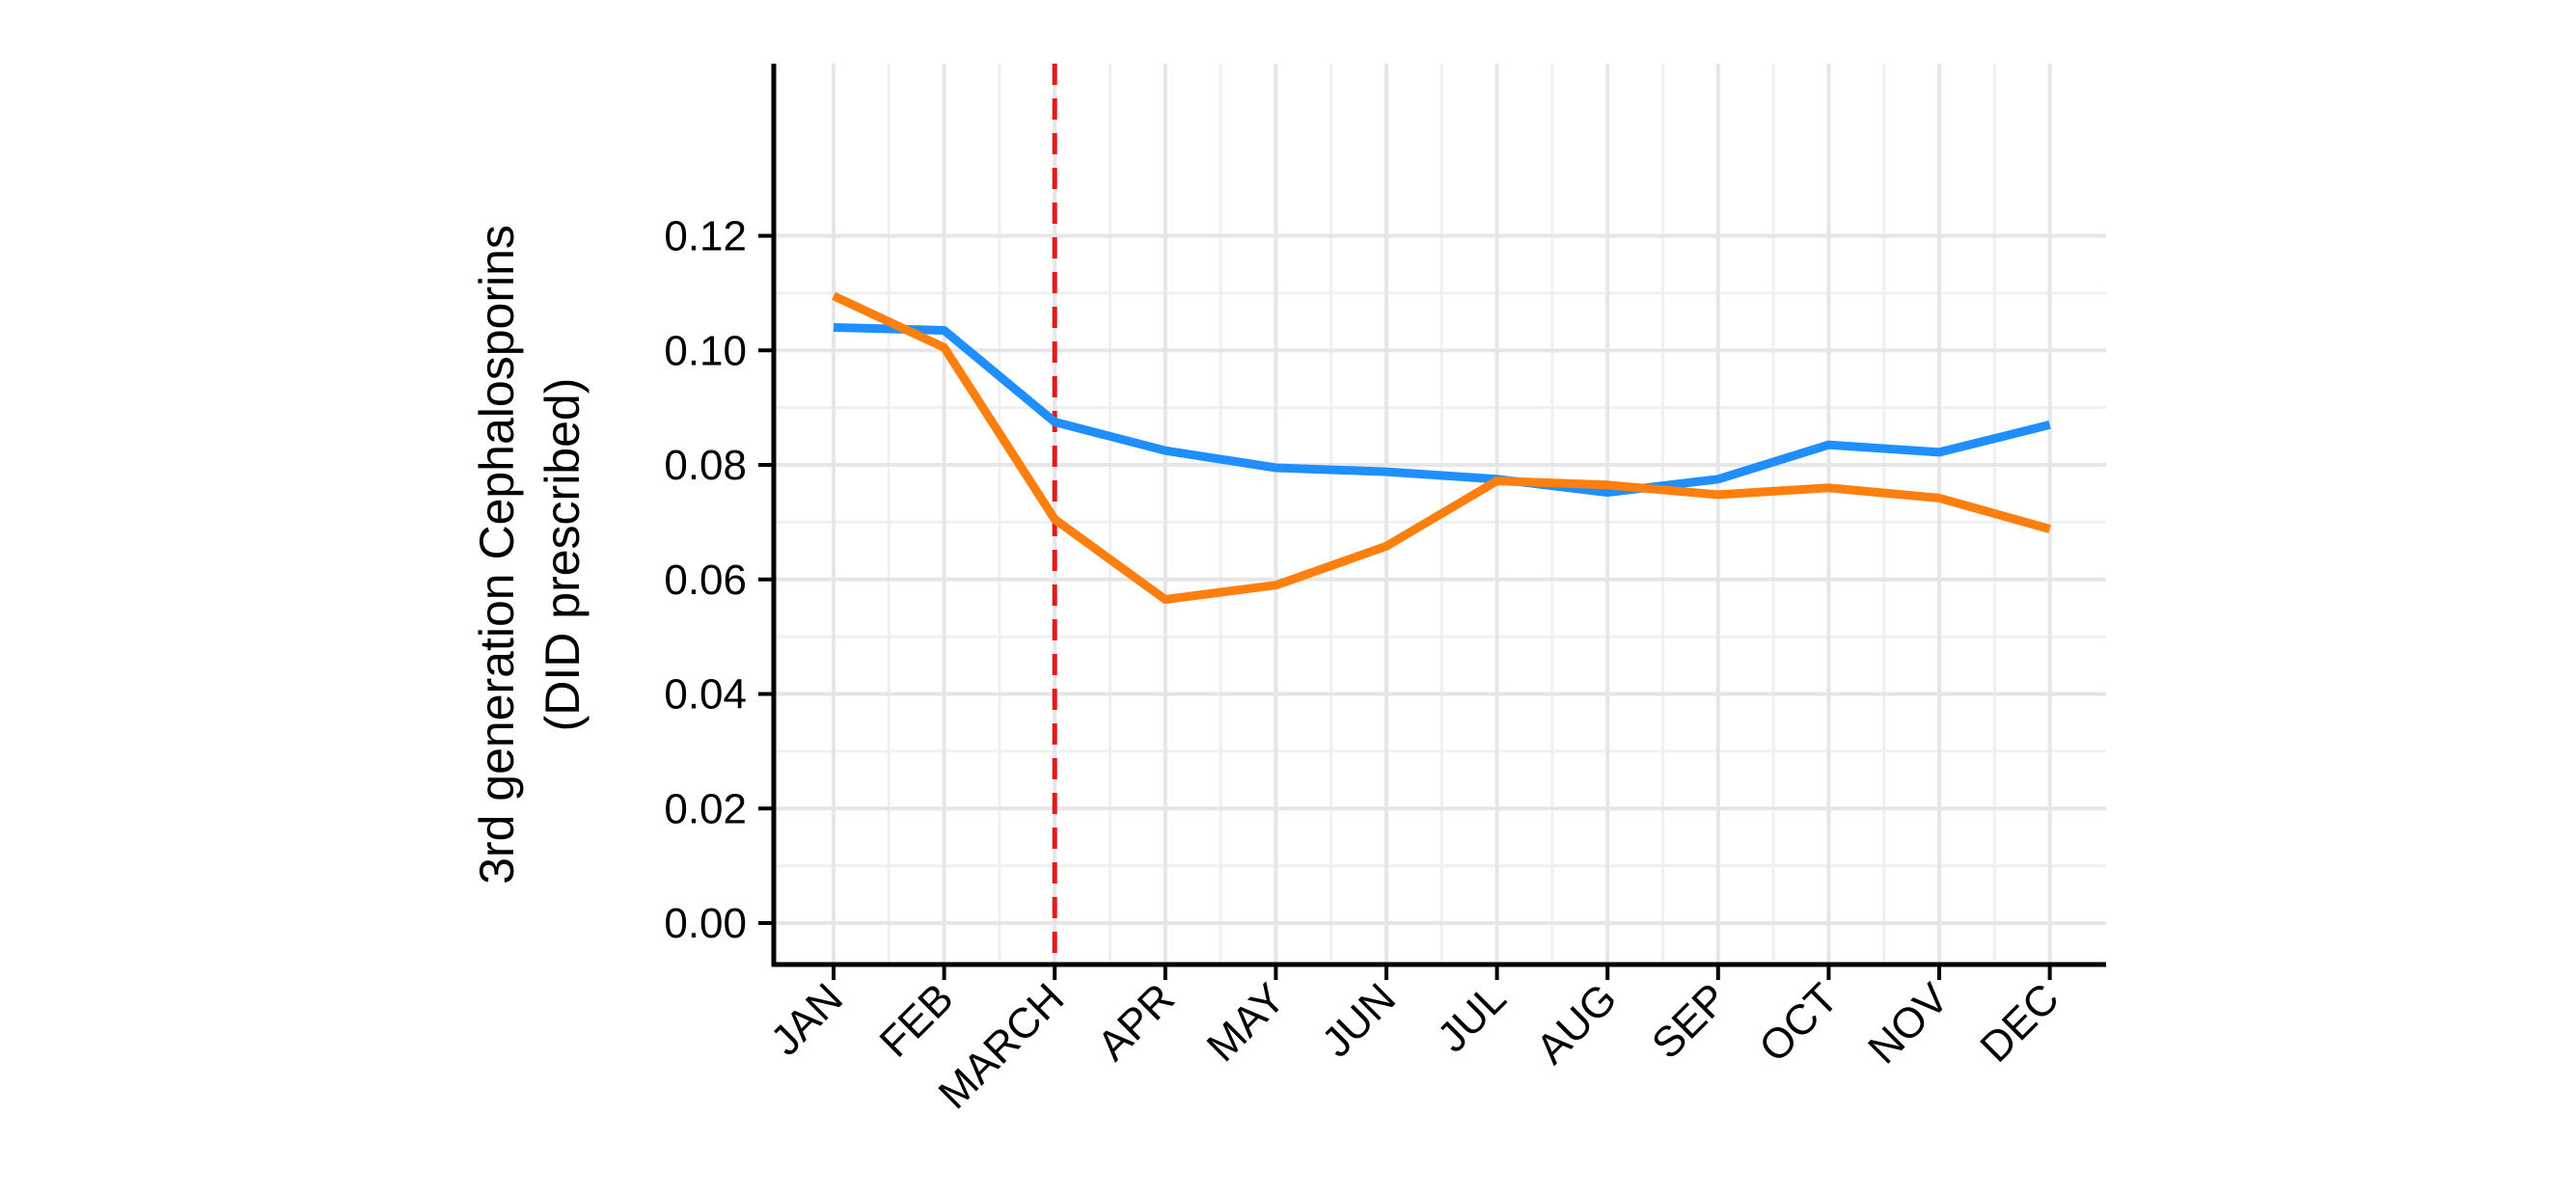 The image size is (2576, 1196). I want to click on y-tick-label: 0.04, so click(706, 695).